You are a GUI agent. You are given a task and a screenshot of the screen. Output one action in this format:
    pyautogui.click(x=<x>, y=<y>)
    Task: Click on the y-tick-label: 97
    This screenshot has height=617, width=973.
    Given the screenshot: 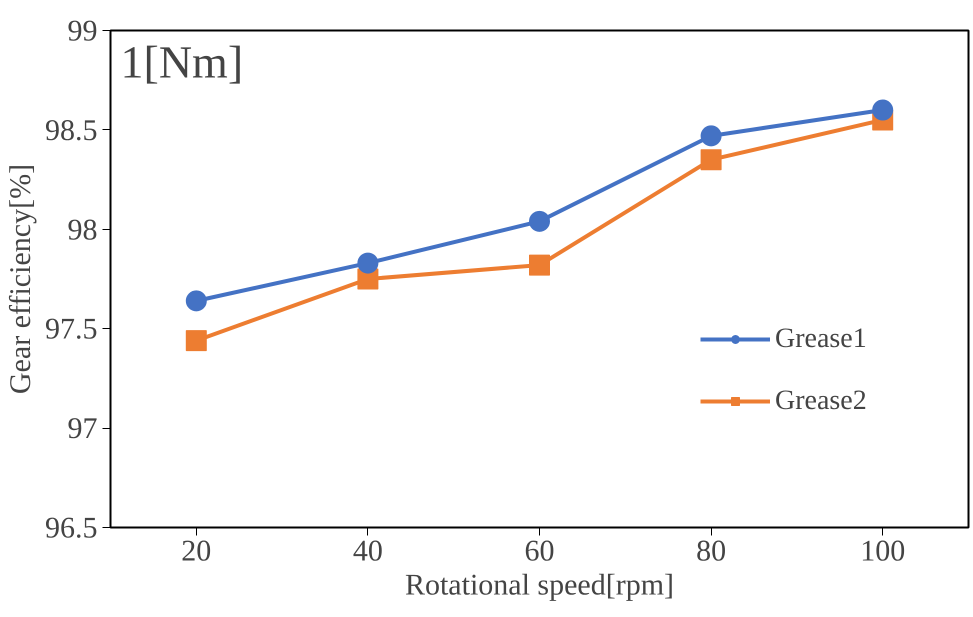 What is the action you would take?
    pyautogui.click(x=83, y=429)
    